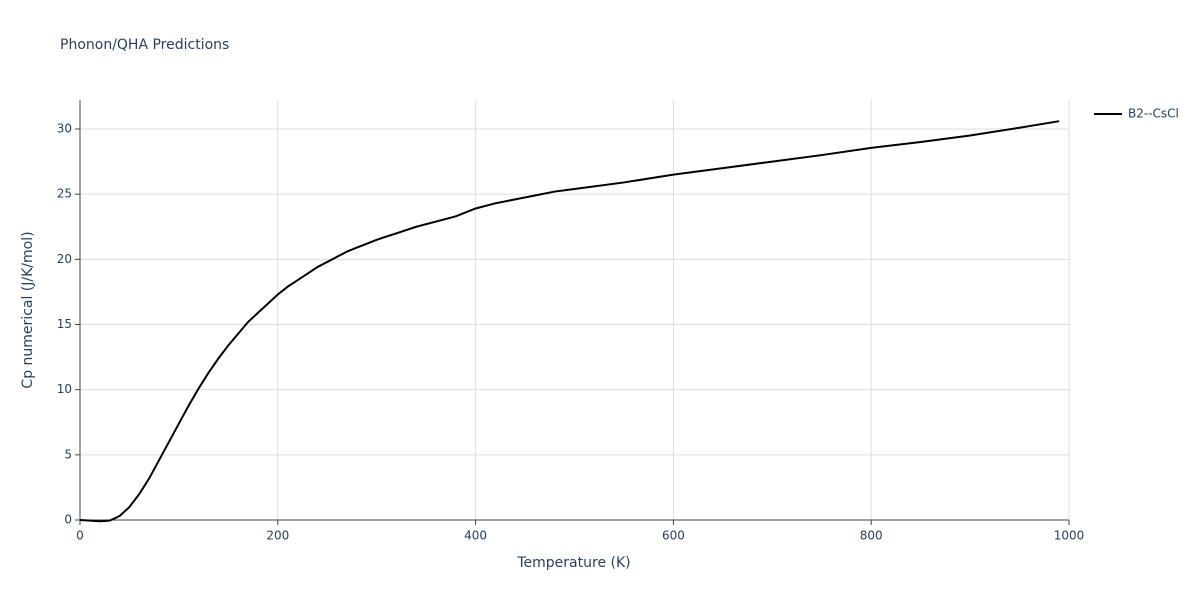 The image size is (1200, 600). What do you see at coordinates (64, 194) in the screenshot?
I see `y-tick-label: 25` at bounding box center [64, 194].